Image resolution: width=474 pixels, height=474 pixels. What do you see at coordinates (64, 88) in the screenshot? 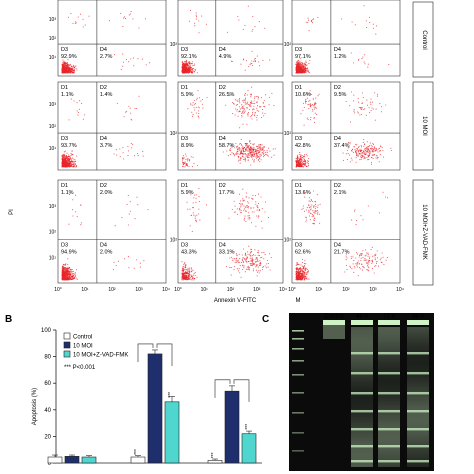
I see `quadrant-name: D1` at bounding box center [64, 88].